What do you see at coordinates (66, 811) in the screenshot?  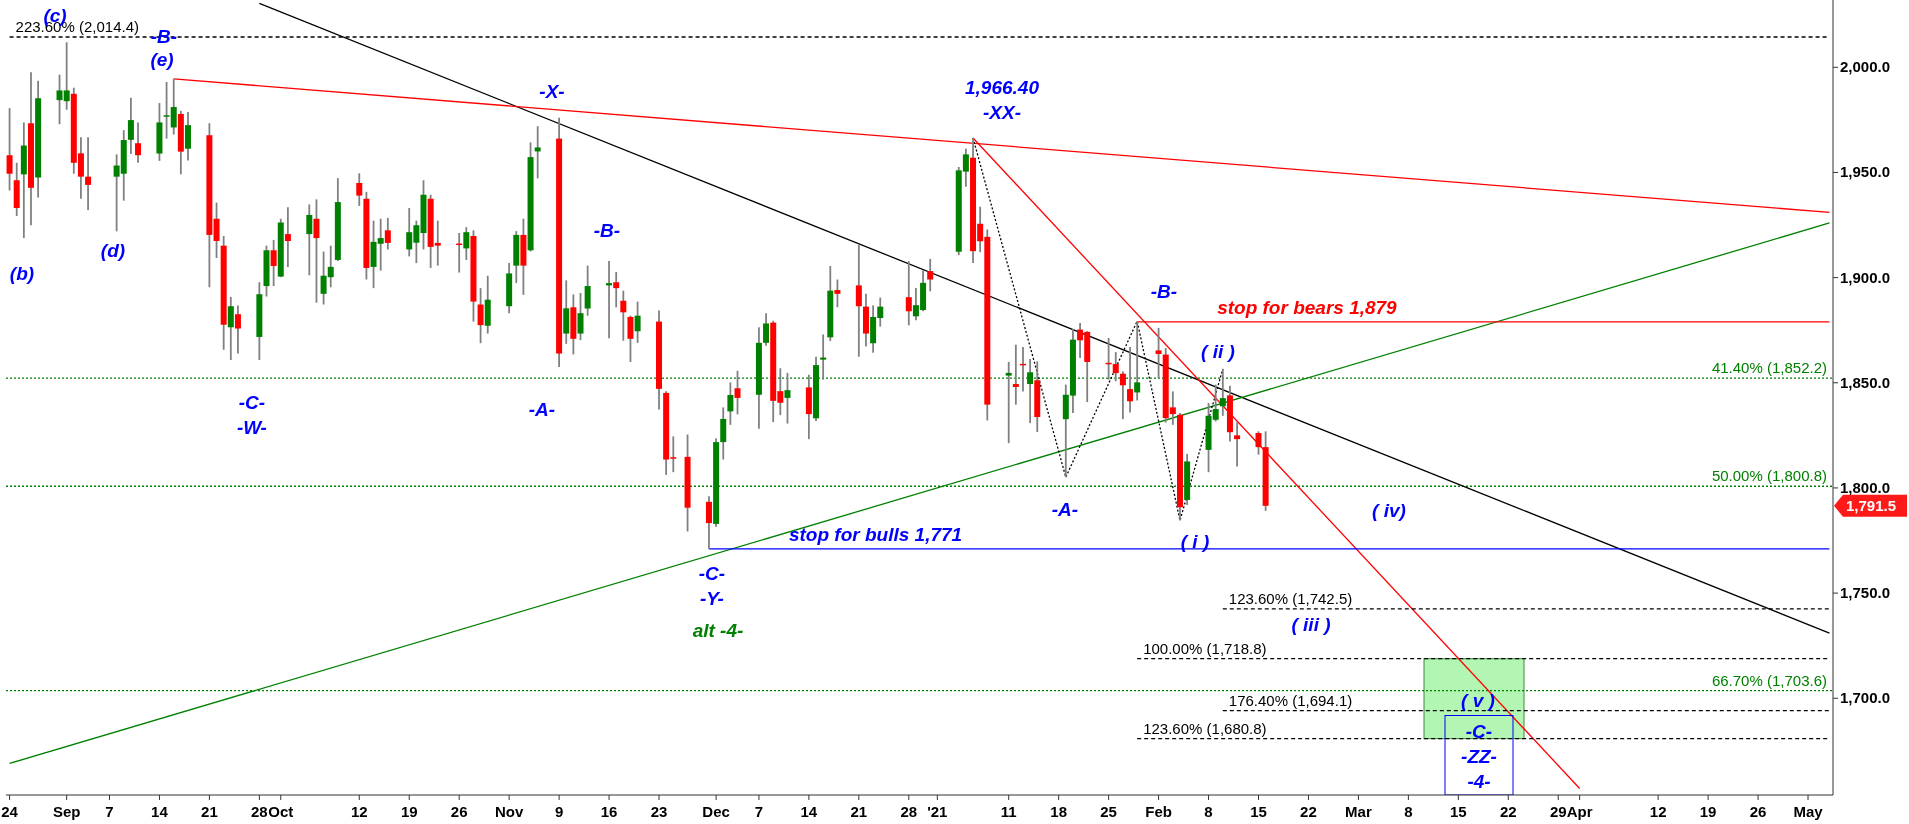 I see `x-tick-label: Sep` at bounding box center [66, 811].